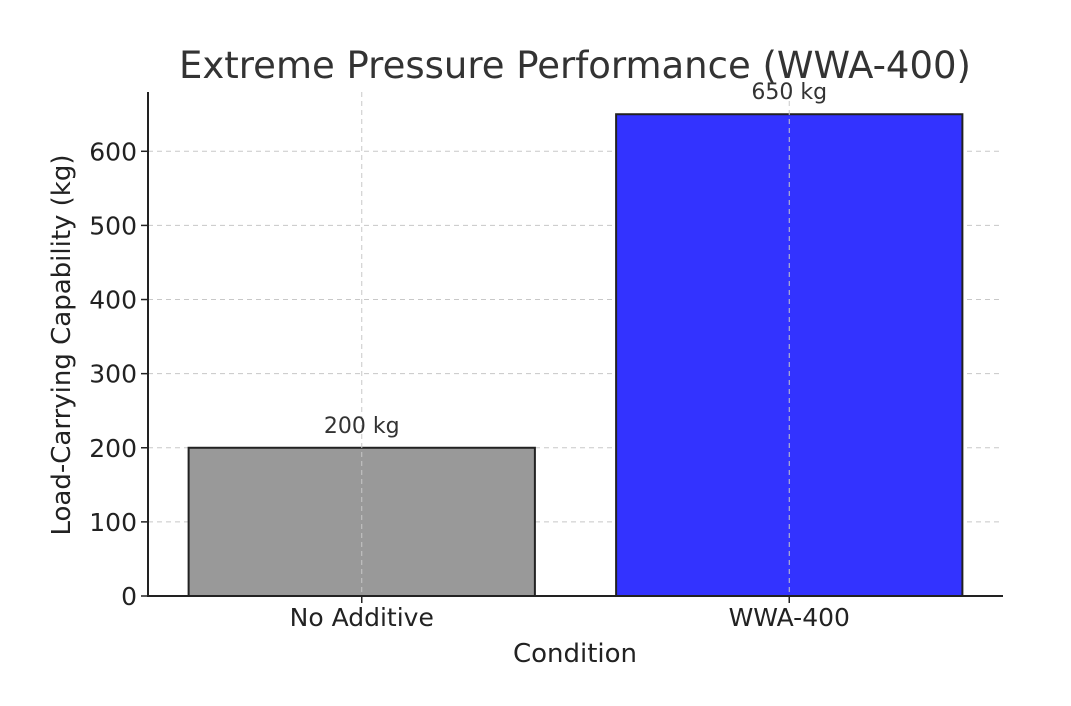 The height and width of the screenshot is (706, 1071). What do you see at coordinates (575, 65) in the screenshot?
I see `chart-title: Extreme Pressure Performance (WWA-400)` at bounding box center [575, 65].